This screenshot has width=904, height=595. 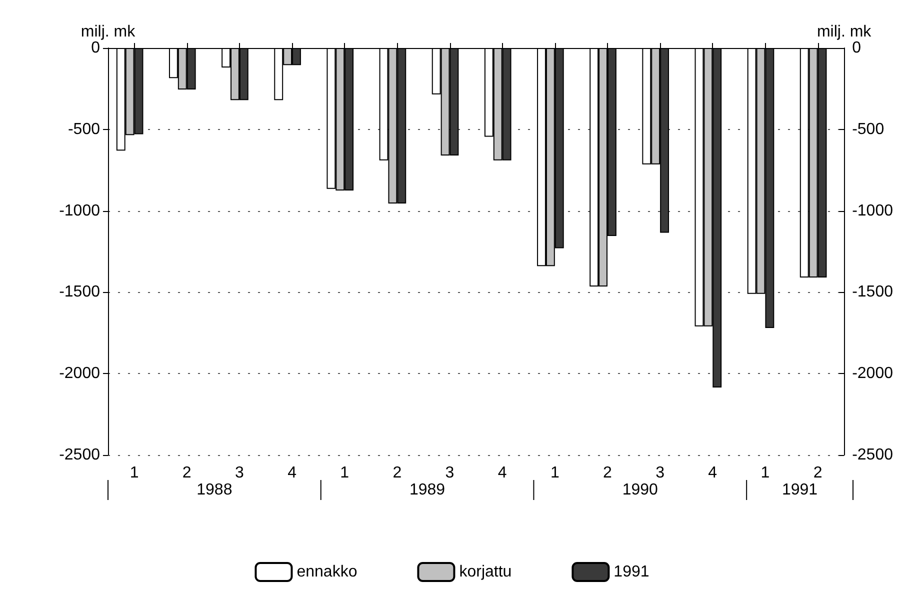 I want to click on y2-tick-label: -500, so click(x=868, y=129).